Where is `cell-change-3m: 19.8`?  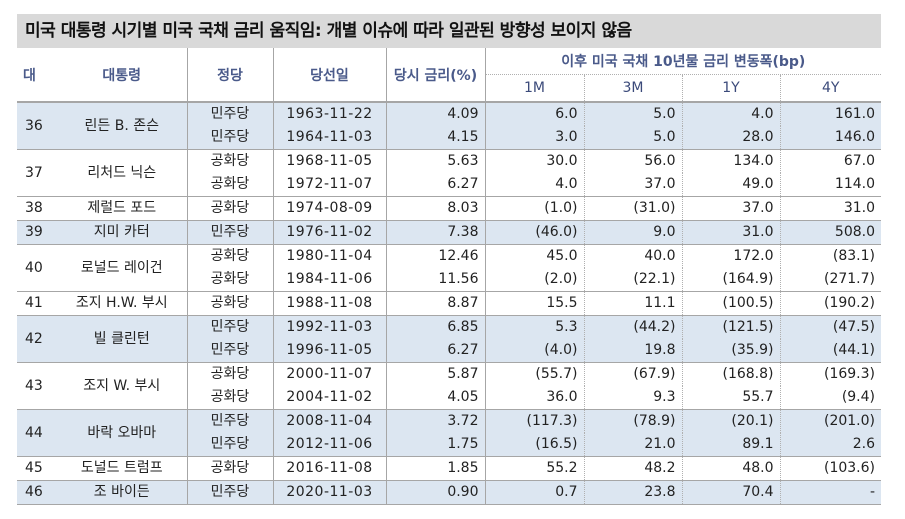 cell-change-3m: 19.8 is located at coordinates (633, 351).